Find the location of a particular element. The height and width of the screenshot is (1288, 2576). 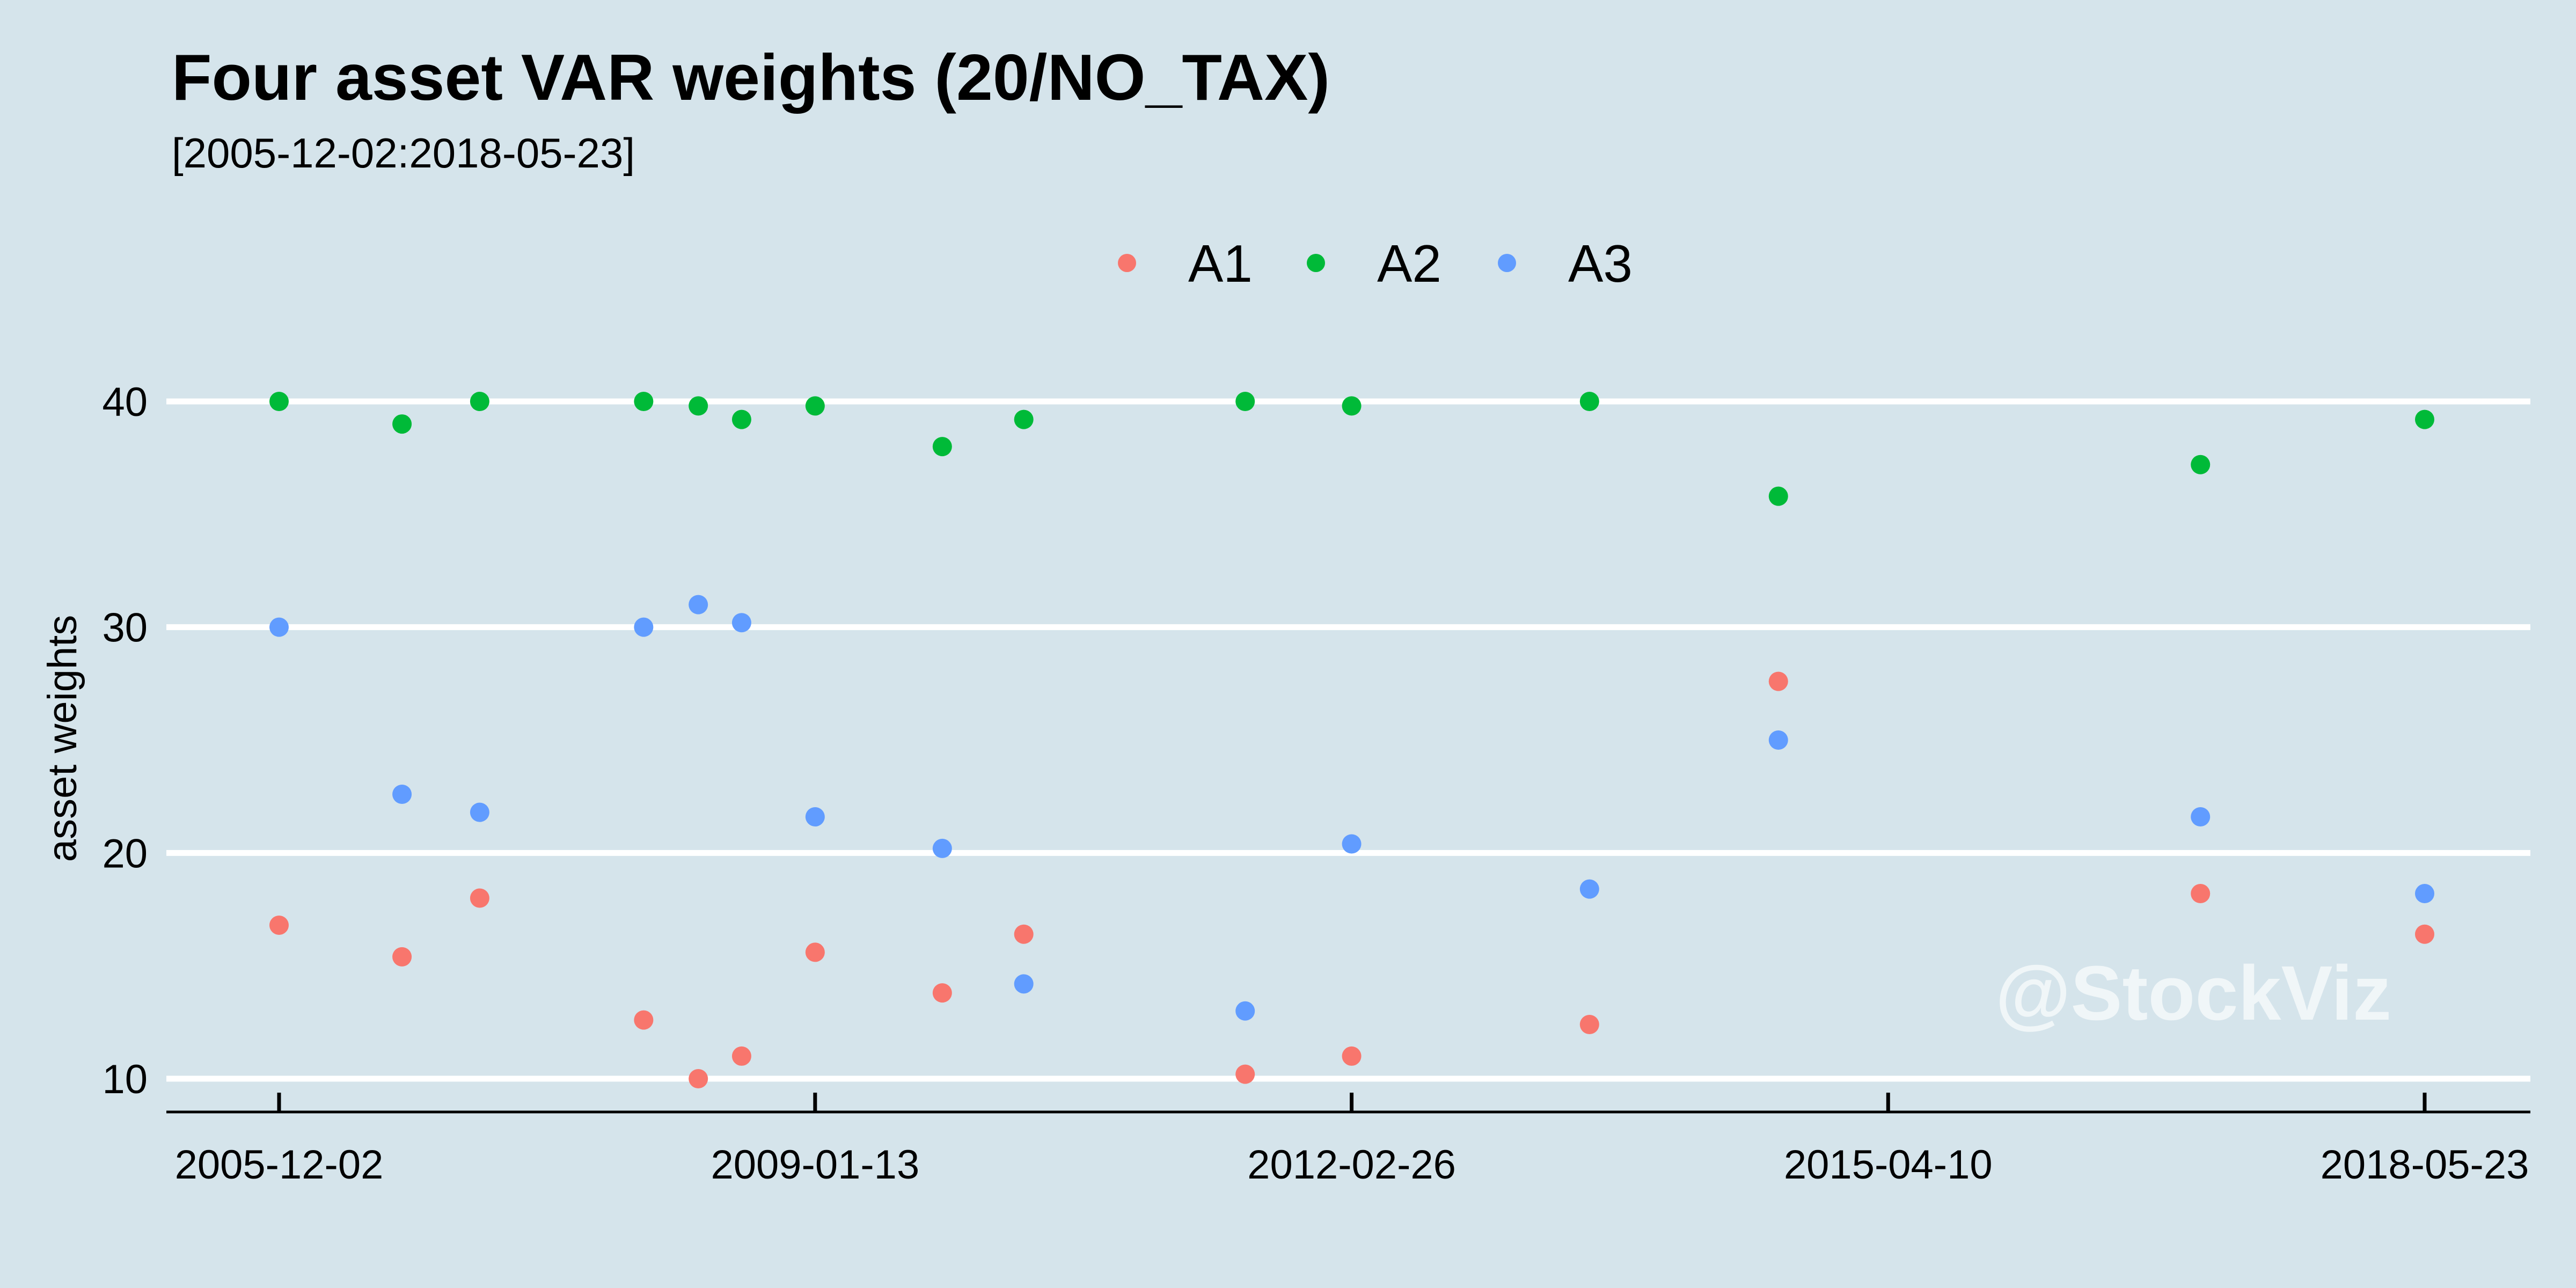

y-tick-label: 40 is located at coordinates (125, 402).